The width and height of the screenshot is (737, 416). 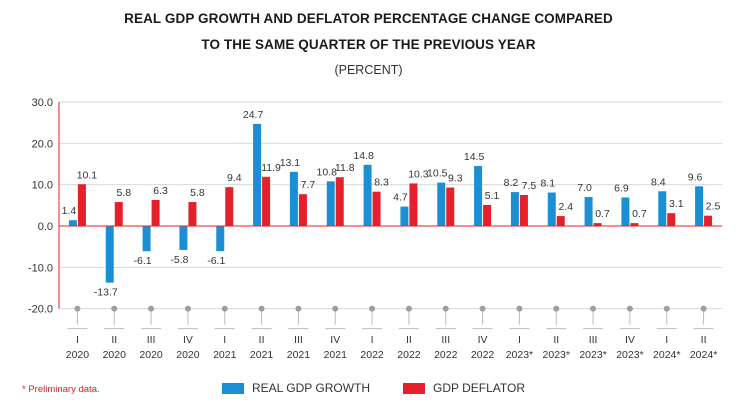 I want to click on legend-item-deflator: GDP DEFLATOR, so click(x=464, y=388).